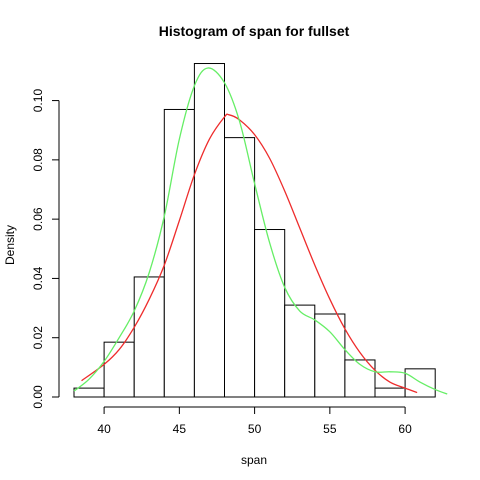 Image resolution: width=480 pixels, height=480 pixels. What do you see at coordinates (38, 160) in the screenshot?
I see `y-tick-label: 0.08` at bounding box center [38, 160].